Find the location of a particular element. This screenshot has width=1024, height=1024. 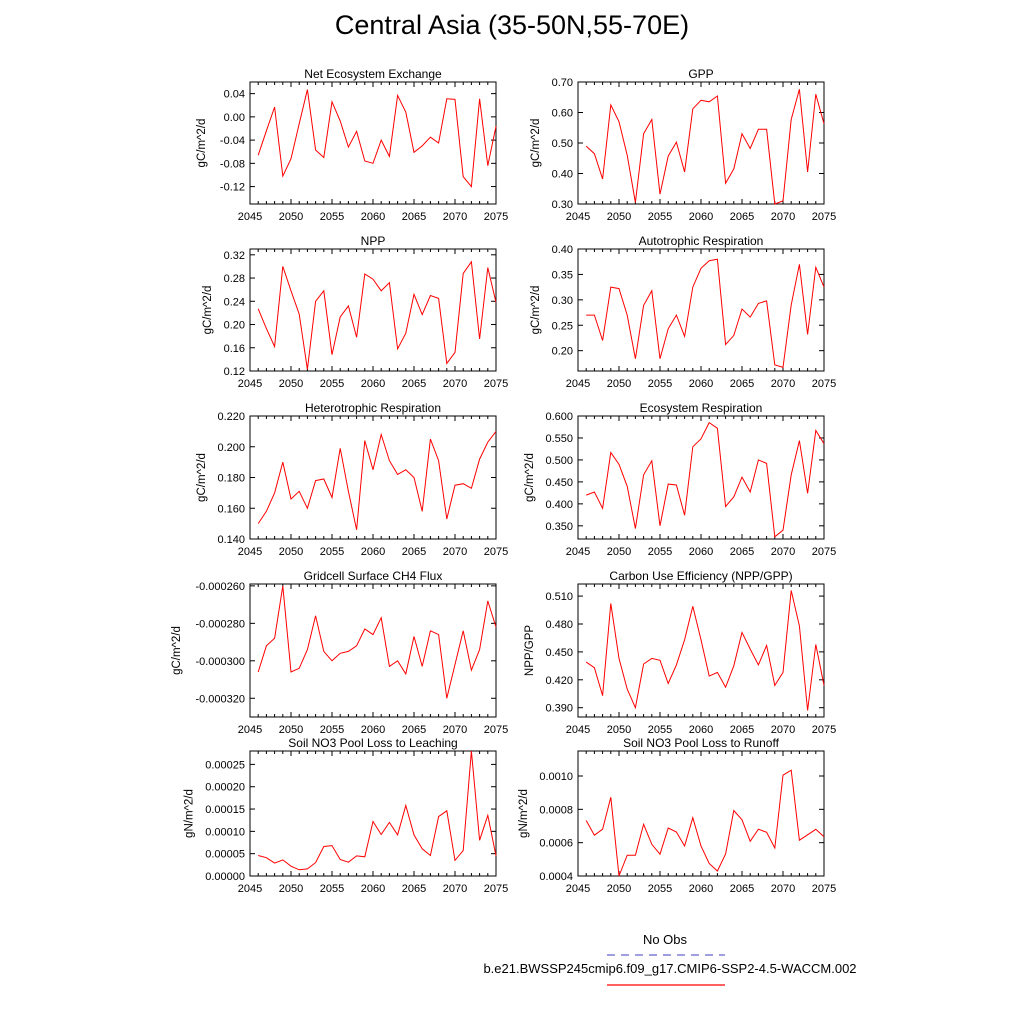

y-tick-label: 0.180 is located at coordinates (231, 479).